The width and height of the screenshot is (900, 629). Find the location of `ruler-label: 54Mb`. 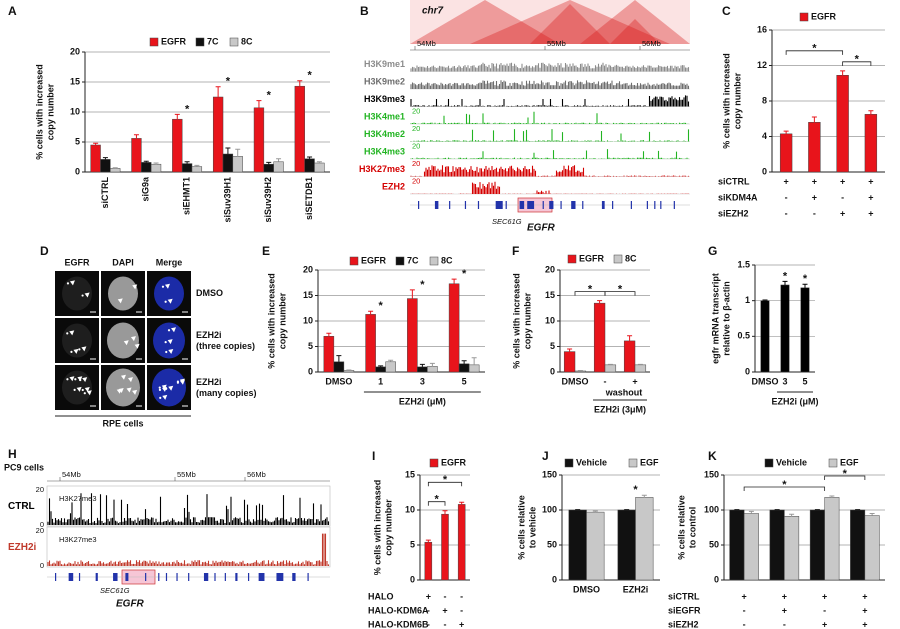

ruler-label: 54Mb is located at coordinates (71, 474).